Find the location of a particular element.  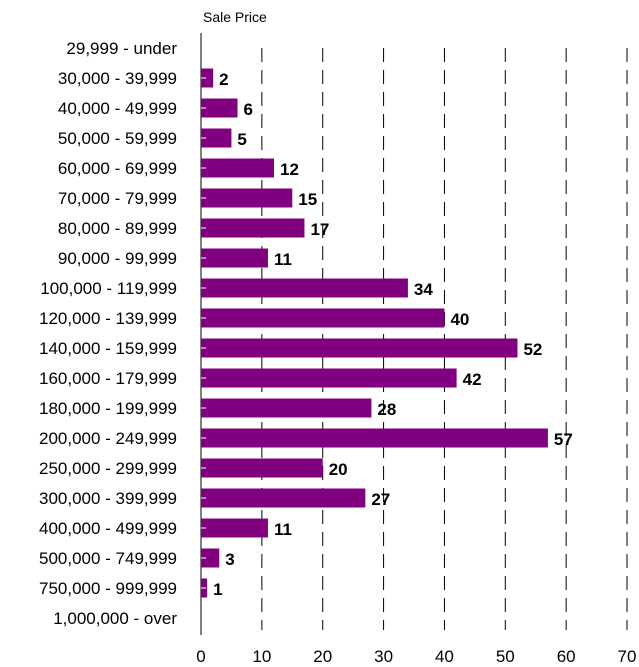

category-label: 1,000,000 - over is located at coordinates (115, 618).